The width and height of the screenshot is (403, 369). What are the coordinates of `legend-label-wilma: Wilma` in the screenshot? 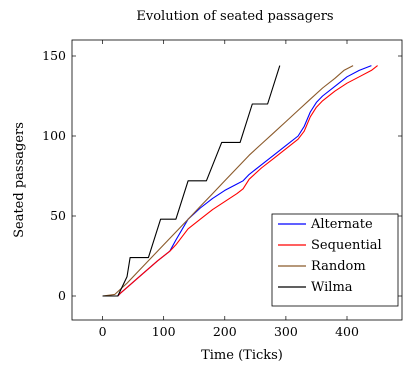 It's located at (332, 287).